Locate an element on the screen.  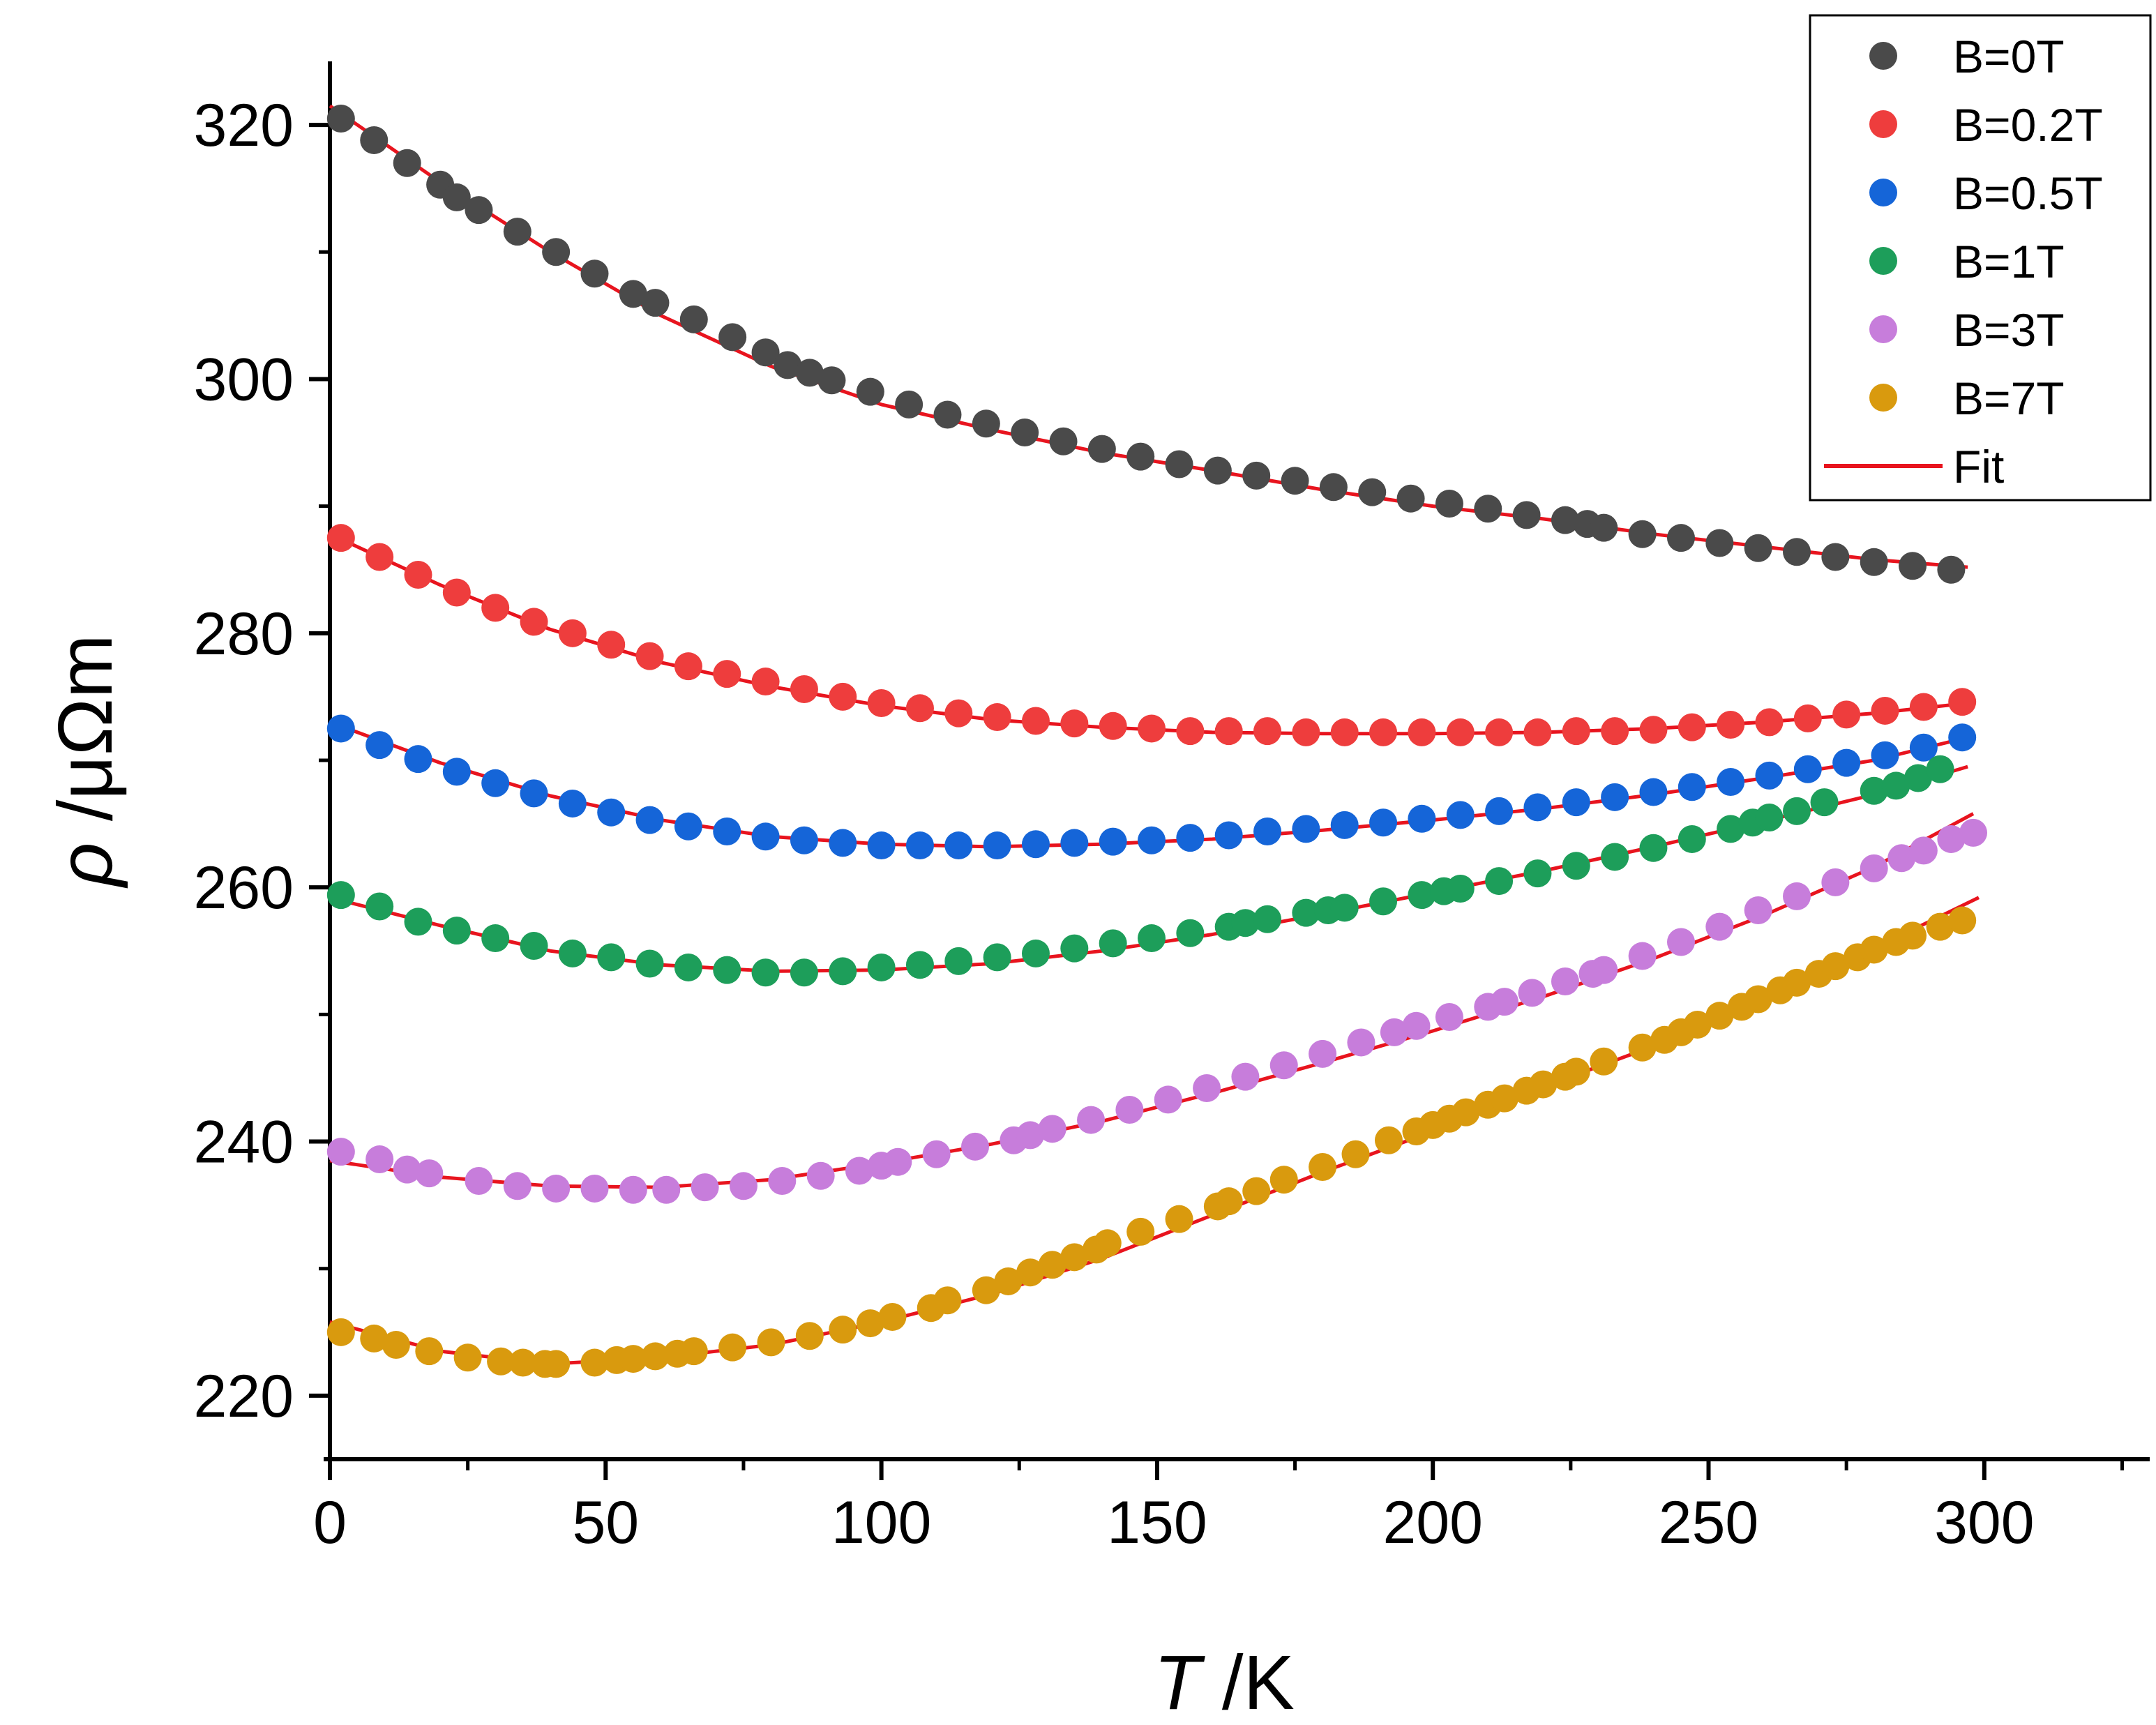
y-ticks: 220 240 260 280 300 320 is located at coordinates (262, 761).